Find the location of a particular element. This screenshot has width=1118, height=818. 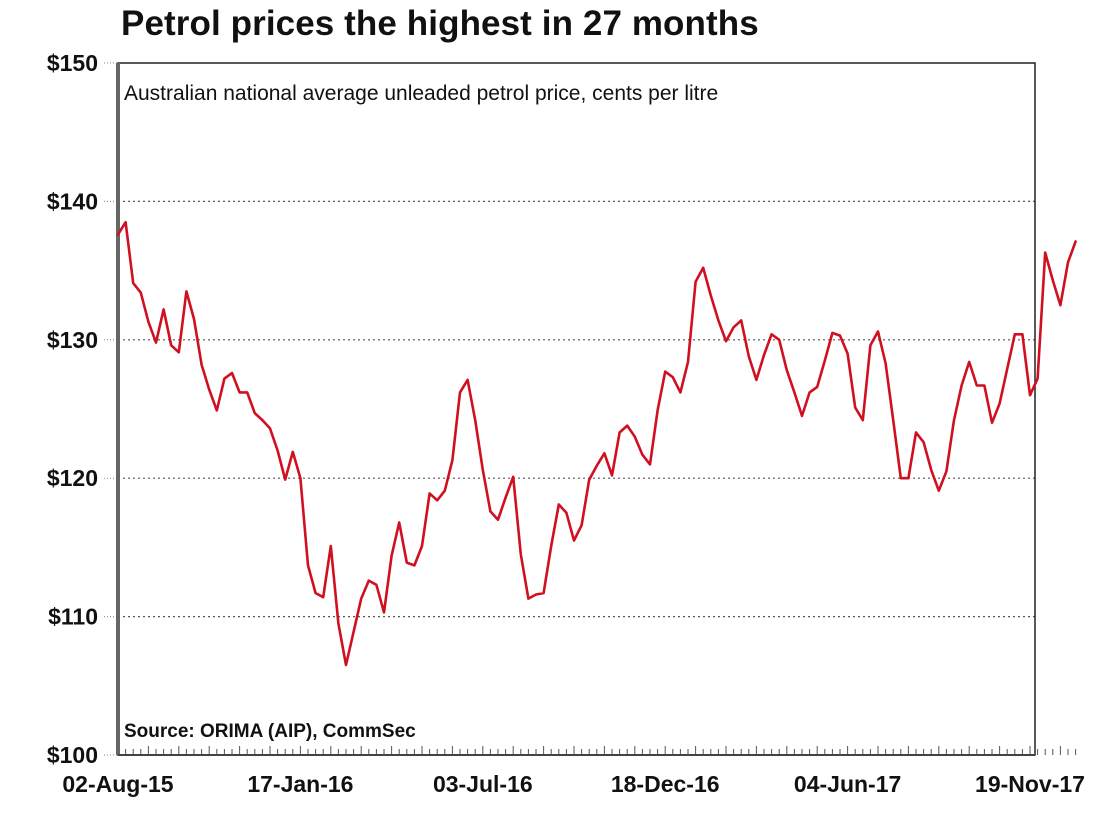

x-tick-label: 03-Jul-16 is located at coordinates (483, 784).